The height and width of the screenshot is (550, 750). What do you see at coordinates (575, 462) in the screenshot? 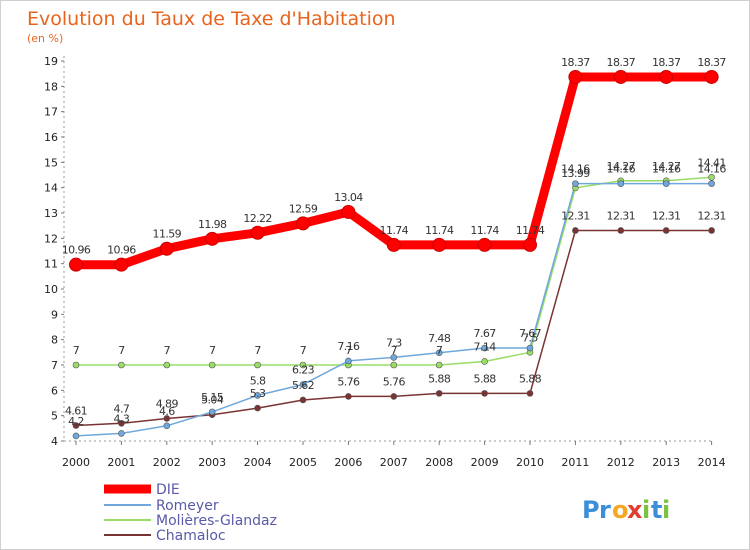
I see `x-tick-label: 2011` at bounding box center [575, 462].